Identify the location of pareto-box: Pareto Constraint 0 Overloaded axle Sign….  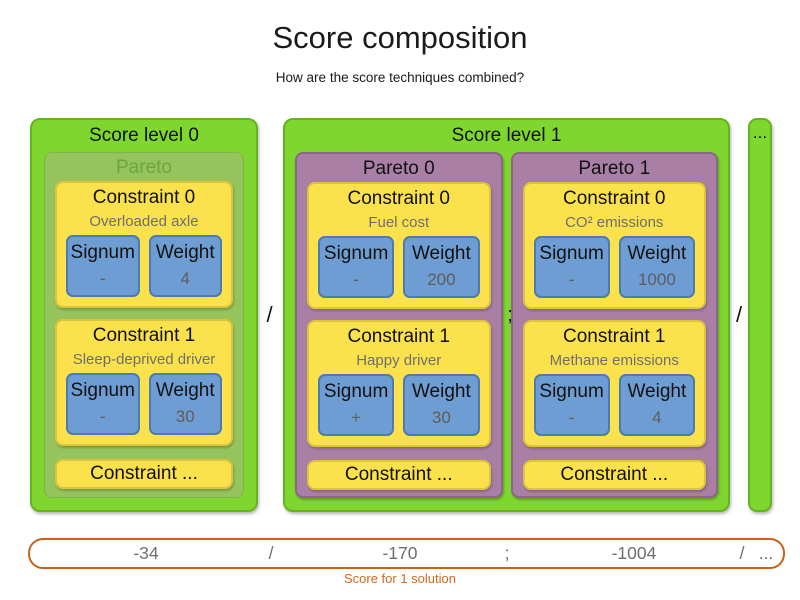
(144, 325).